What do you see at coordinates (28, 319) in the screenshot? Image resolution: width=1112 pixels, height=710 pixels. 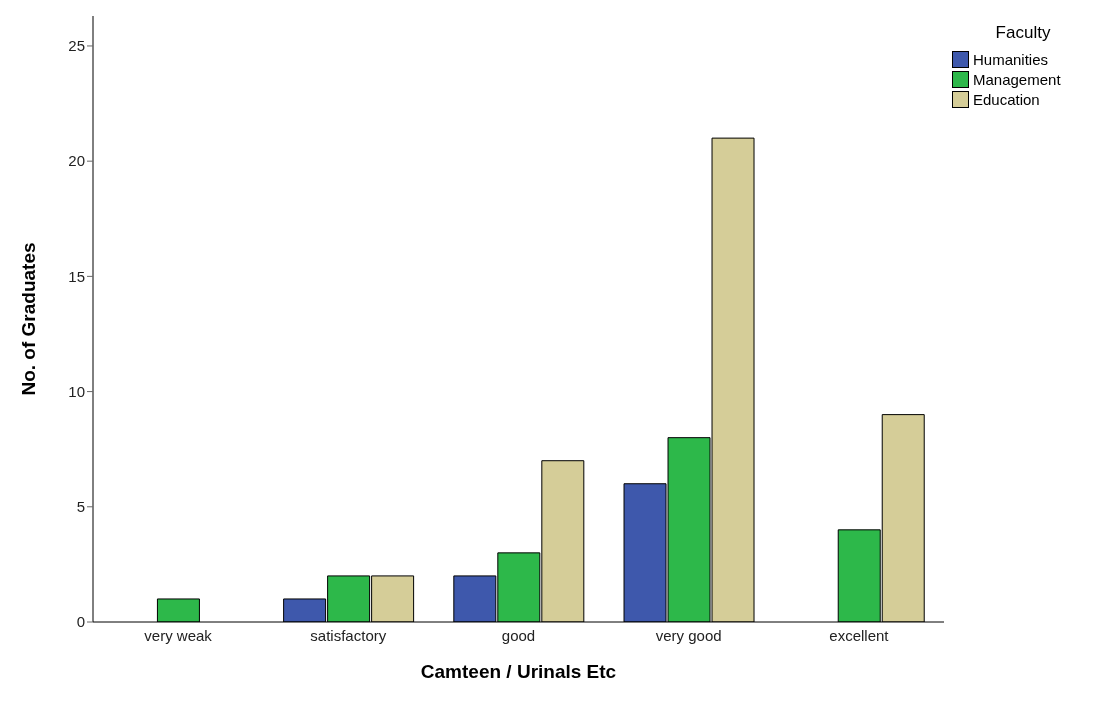 I see `y-axis-title: No. of Graduates` at bounding box center [28, 319].